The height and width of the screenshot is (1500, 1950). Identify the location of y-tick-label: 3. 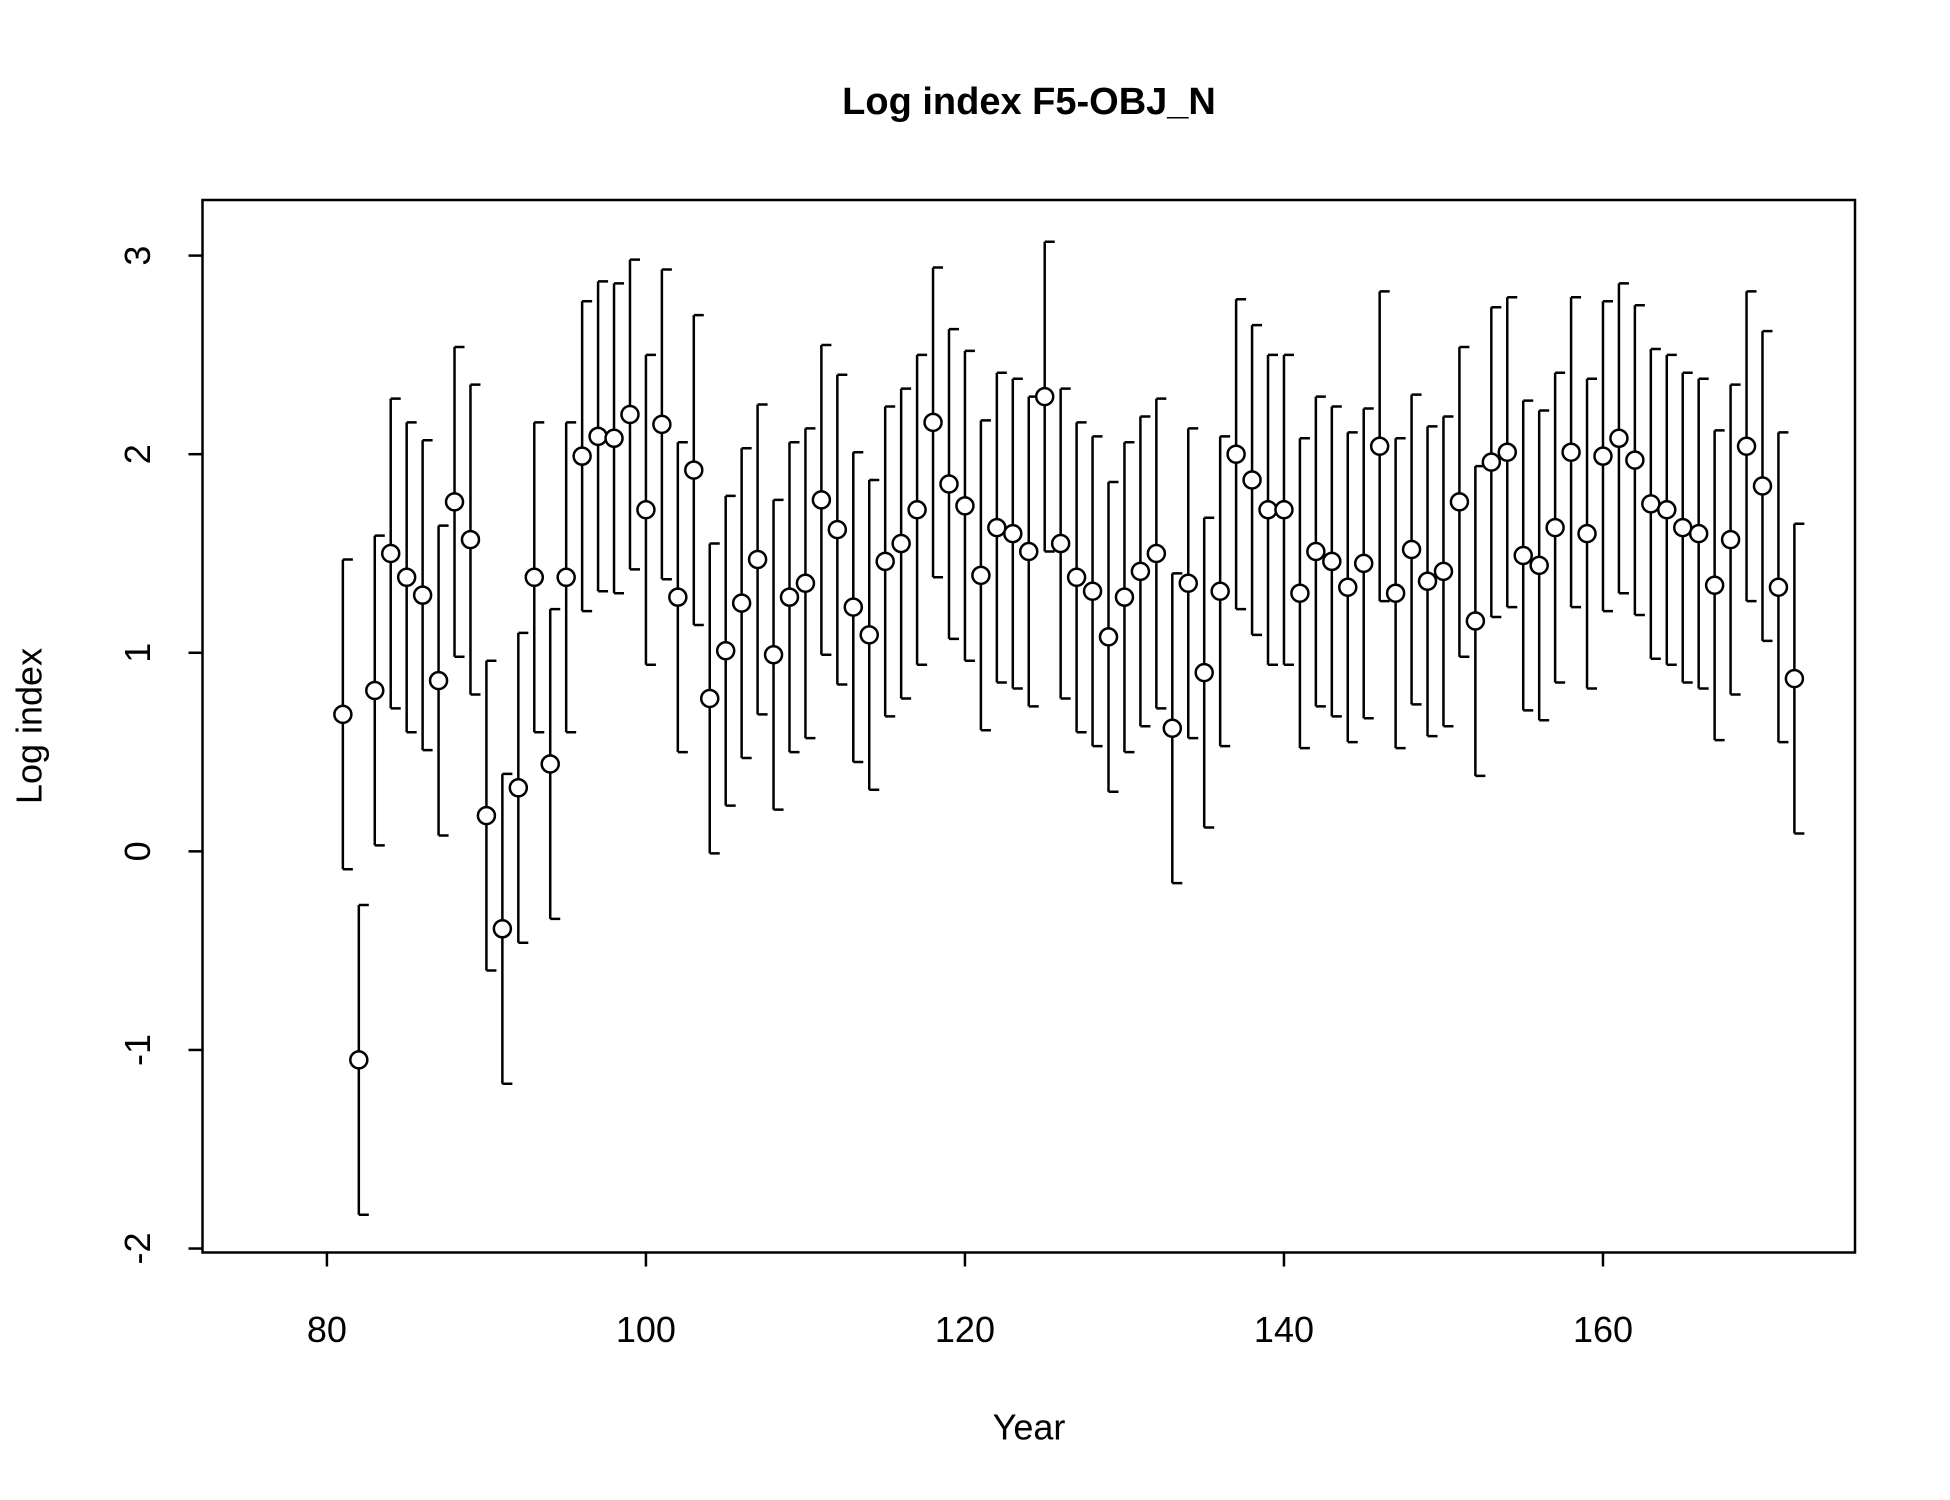
(137, 256).